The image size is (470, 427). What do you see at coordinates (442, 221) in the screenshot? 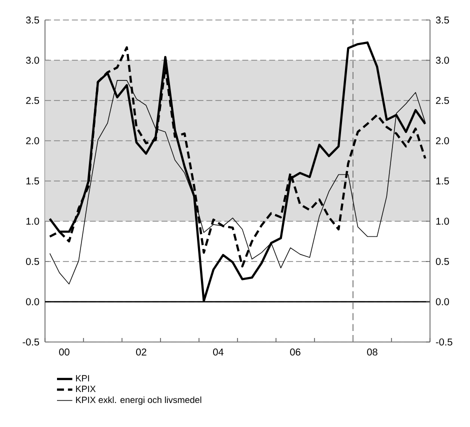
I see `y2-tick-label: 1.0` at bounding box center [442, 221].